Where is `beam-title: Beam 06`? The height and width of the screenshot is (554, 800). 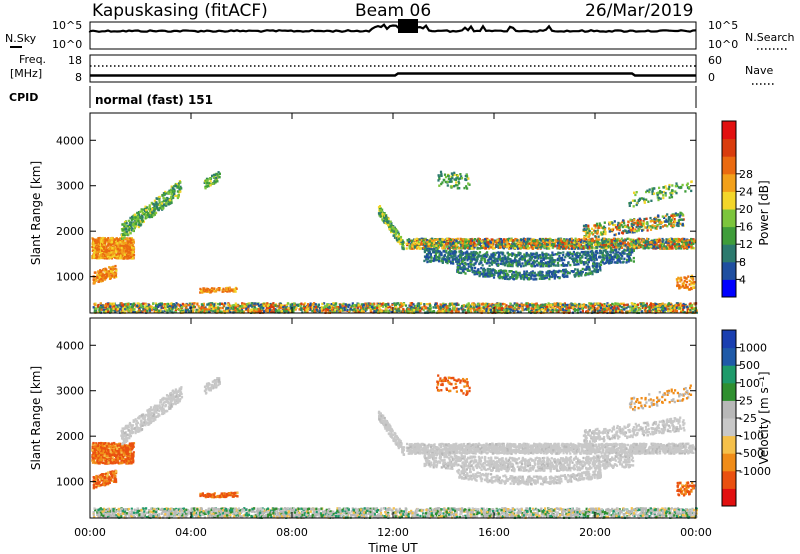 beam-title: Beam 06 is located at coordinates (393, 11).